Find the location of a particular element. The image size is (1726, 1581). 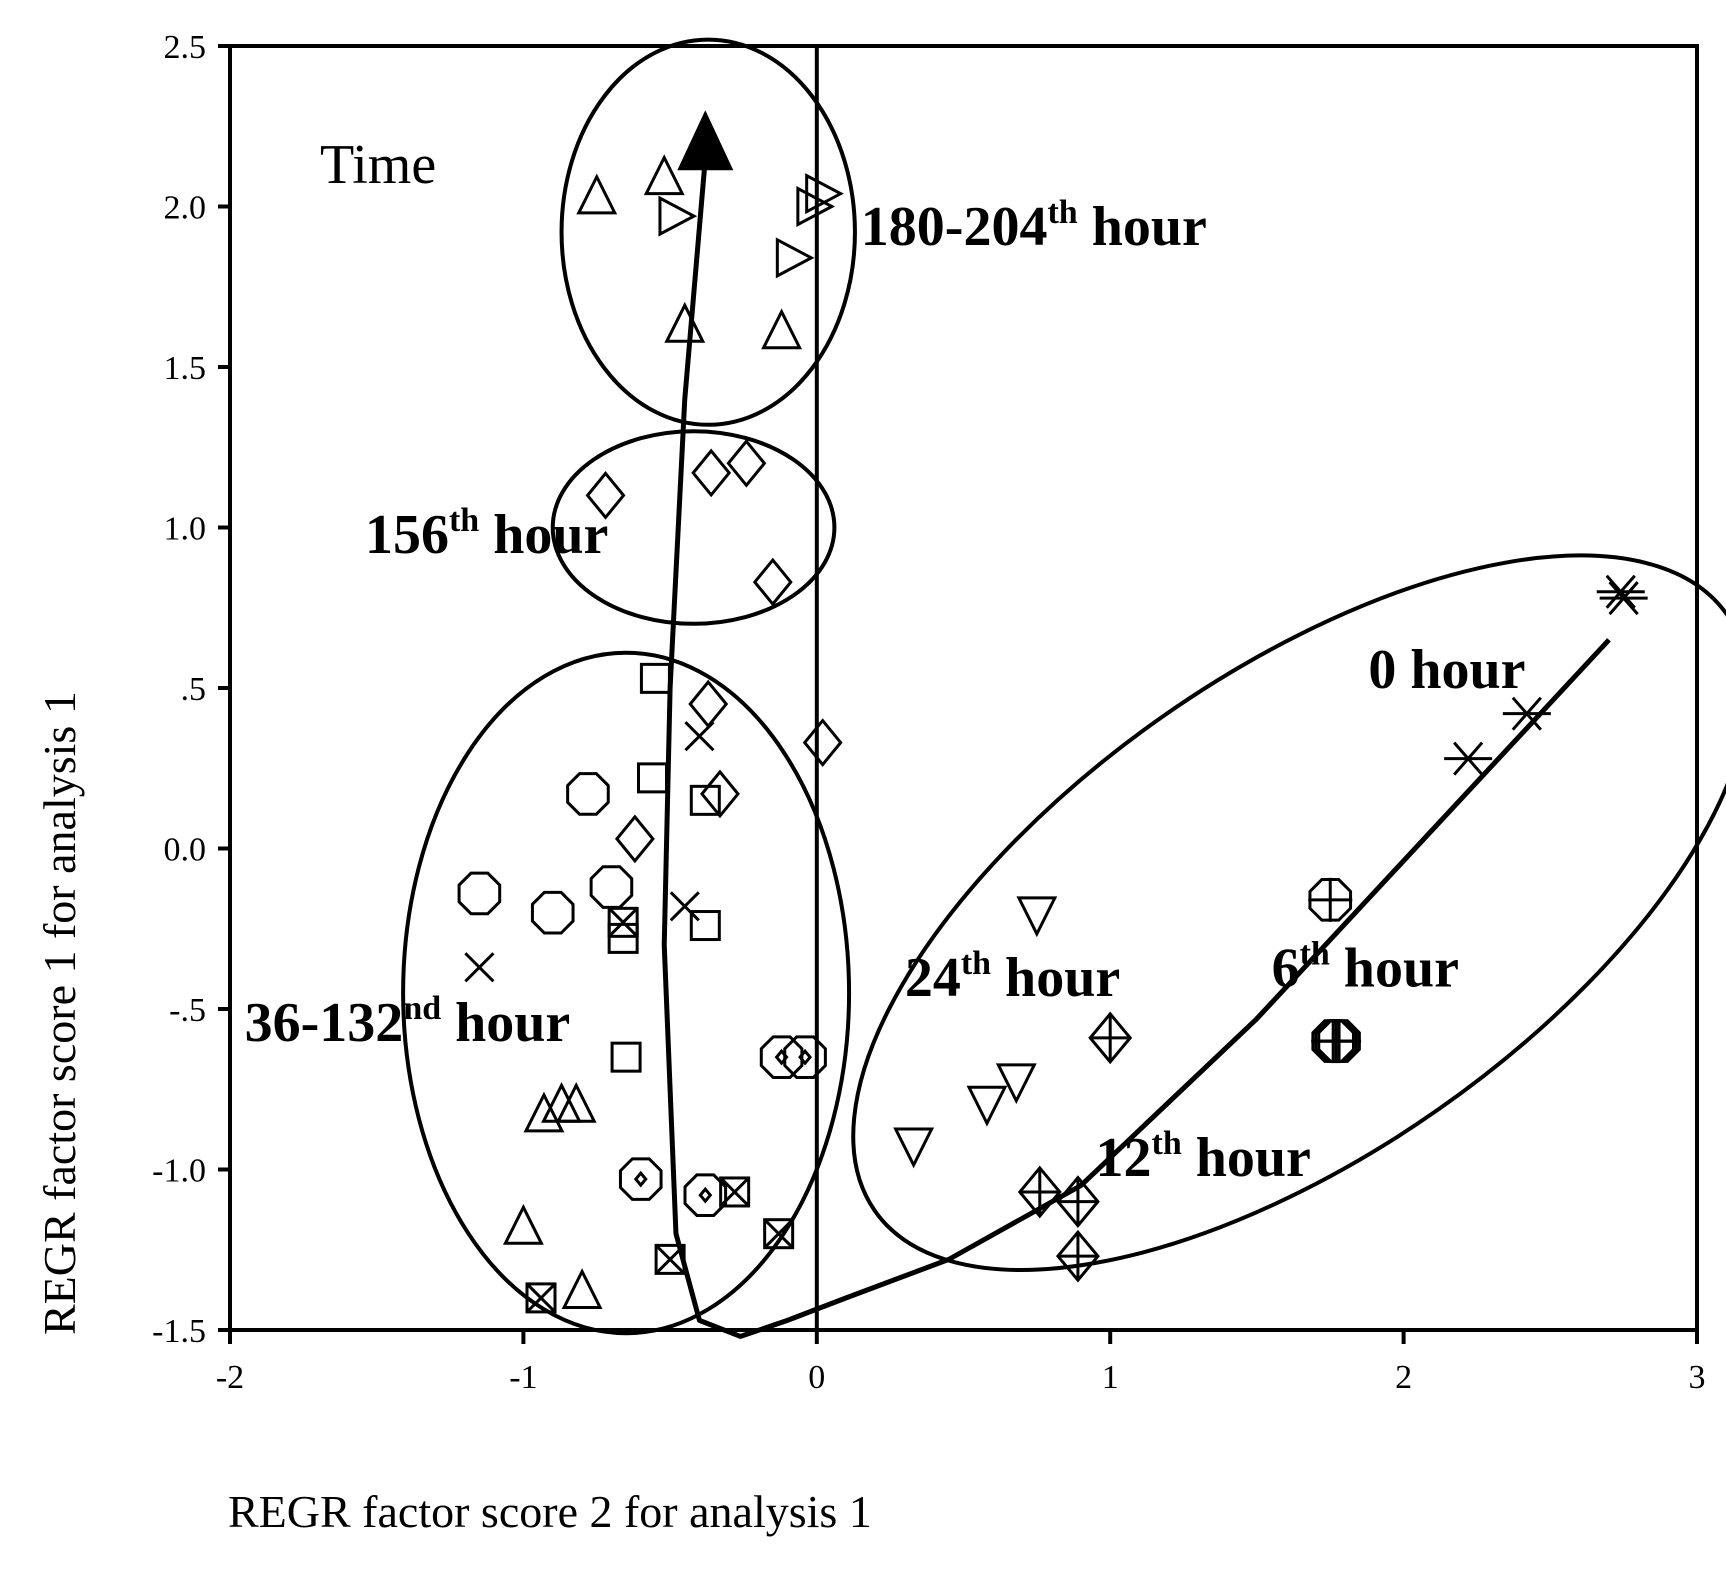

x-axis-title: REGR factor score 2 for analysis 1 is located at coordinates (550, 1511).